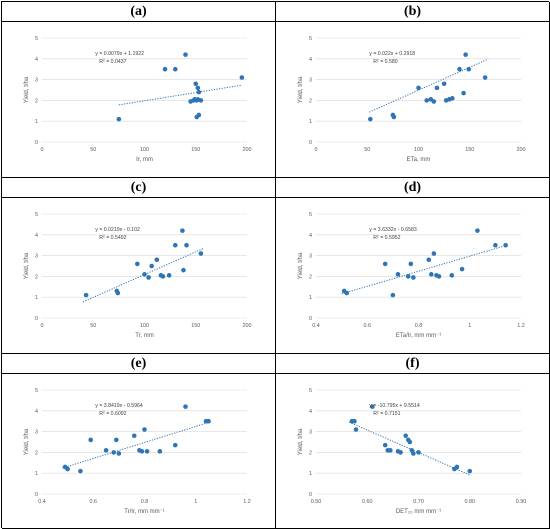  What do you see at coordinates (386, 414) in the screenshot?
I see `r-squared-label: R² = 0.7151` at bounding box center [386, 414].